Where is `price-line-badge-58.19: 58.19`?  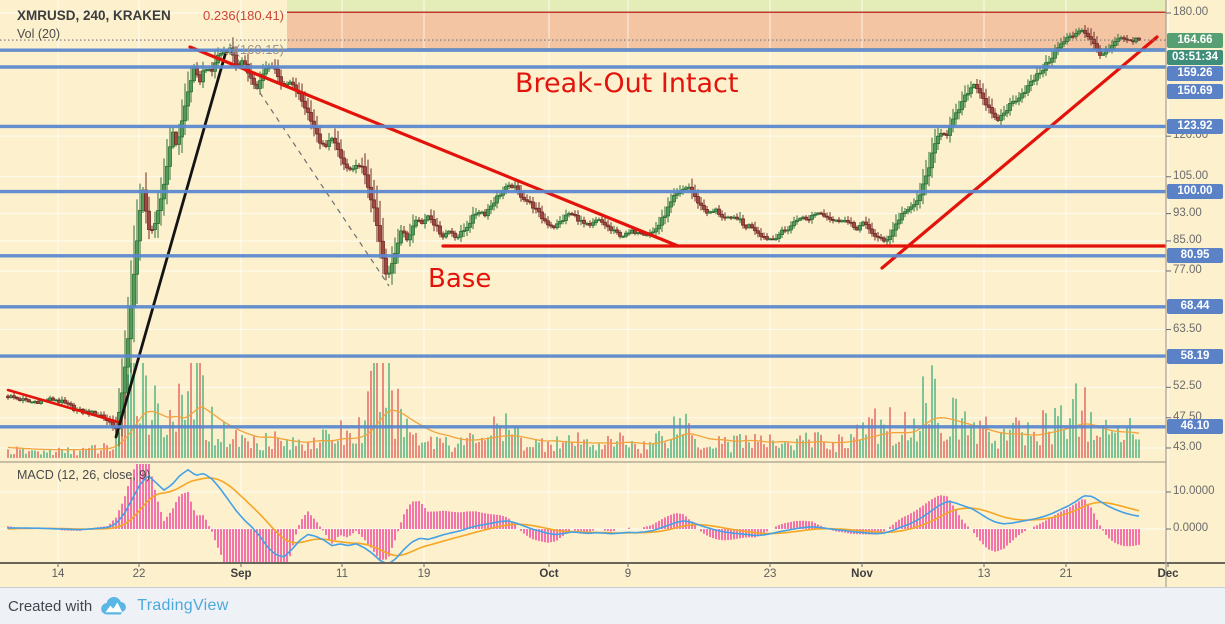 price-line-badge-58.19: 58.19 is located at coordinates (1195, 356).